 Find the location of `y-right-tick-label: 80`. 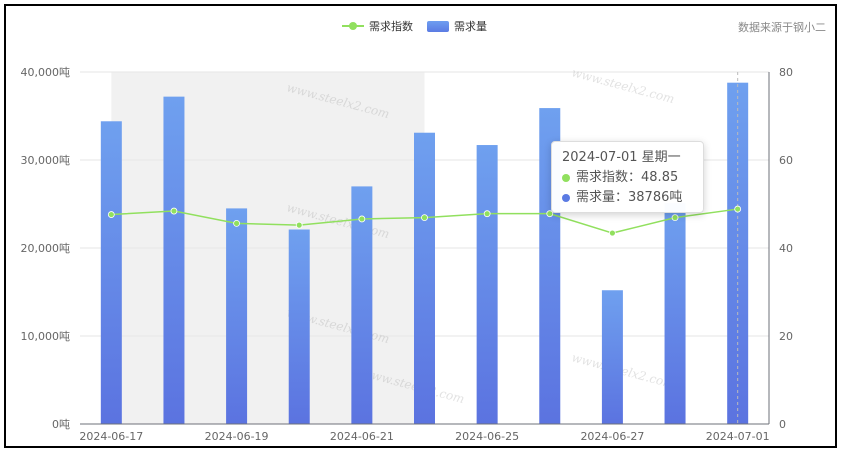

y-right-tick-label: 80 is located at coordinates (786, 72).